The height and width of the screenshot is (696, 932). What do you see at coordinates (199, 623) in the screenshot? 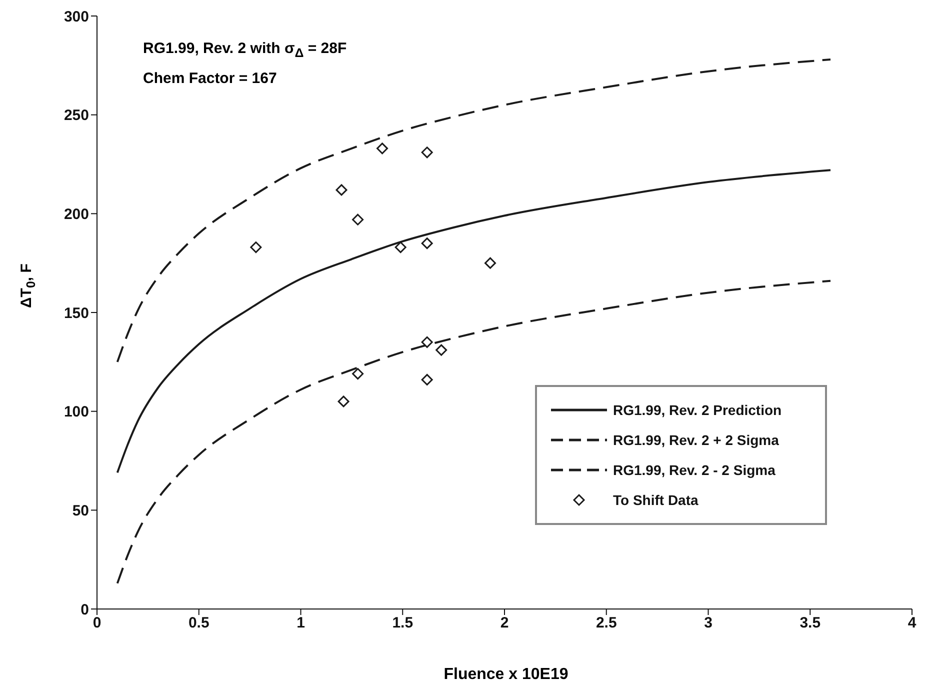
I see `x-tick-label: 0.5` at bounding box center [199, 623].